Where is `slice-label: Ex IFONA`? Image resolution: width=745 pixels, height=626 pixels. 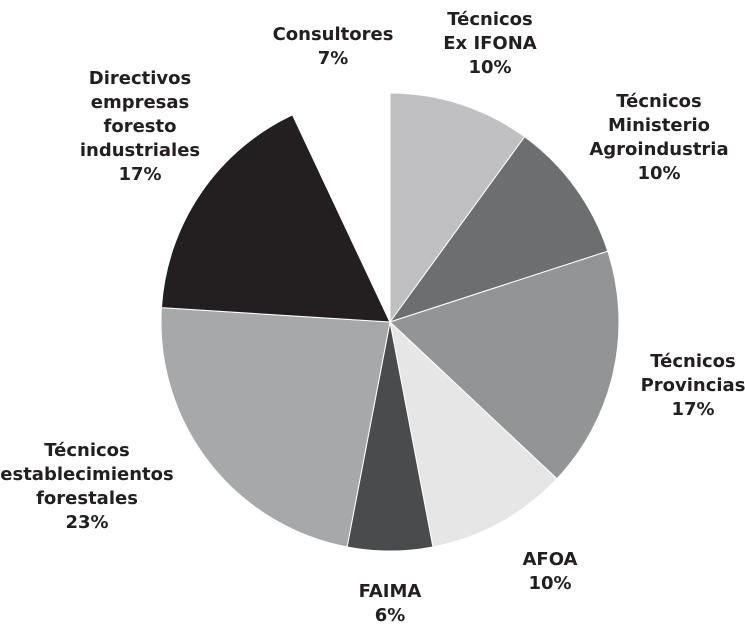
slice-label: Ex IFONA is located at coordinates (490, 43).